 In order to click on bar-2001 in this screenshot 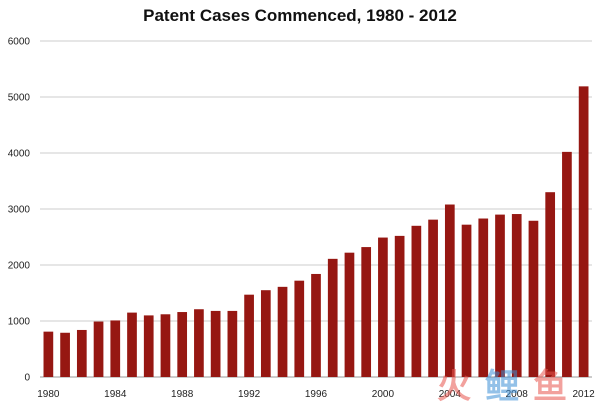, I will do `click(399, 306)`.